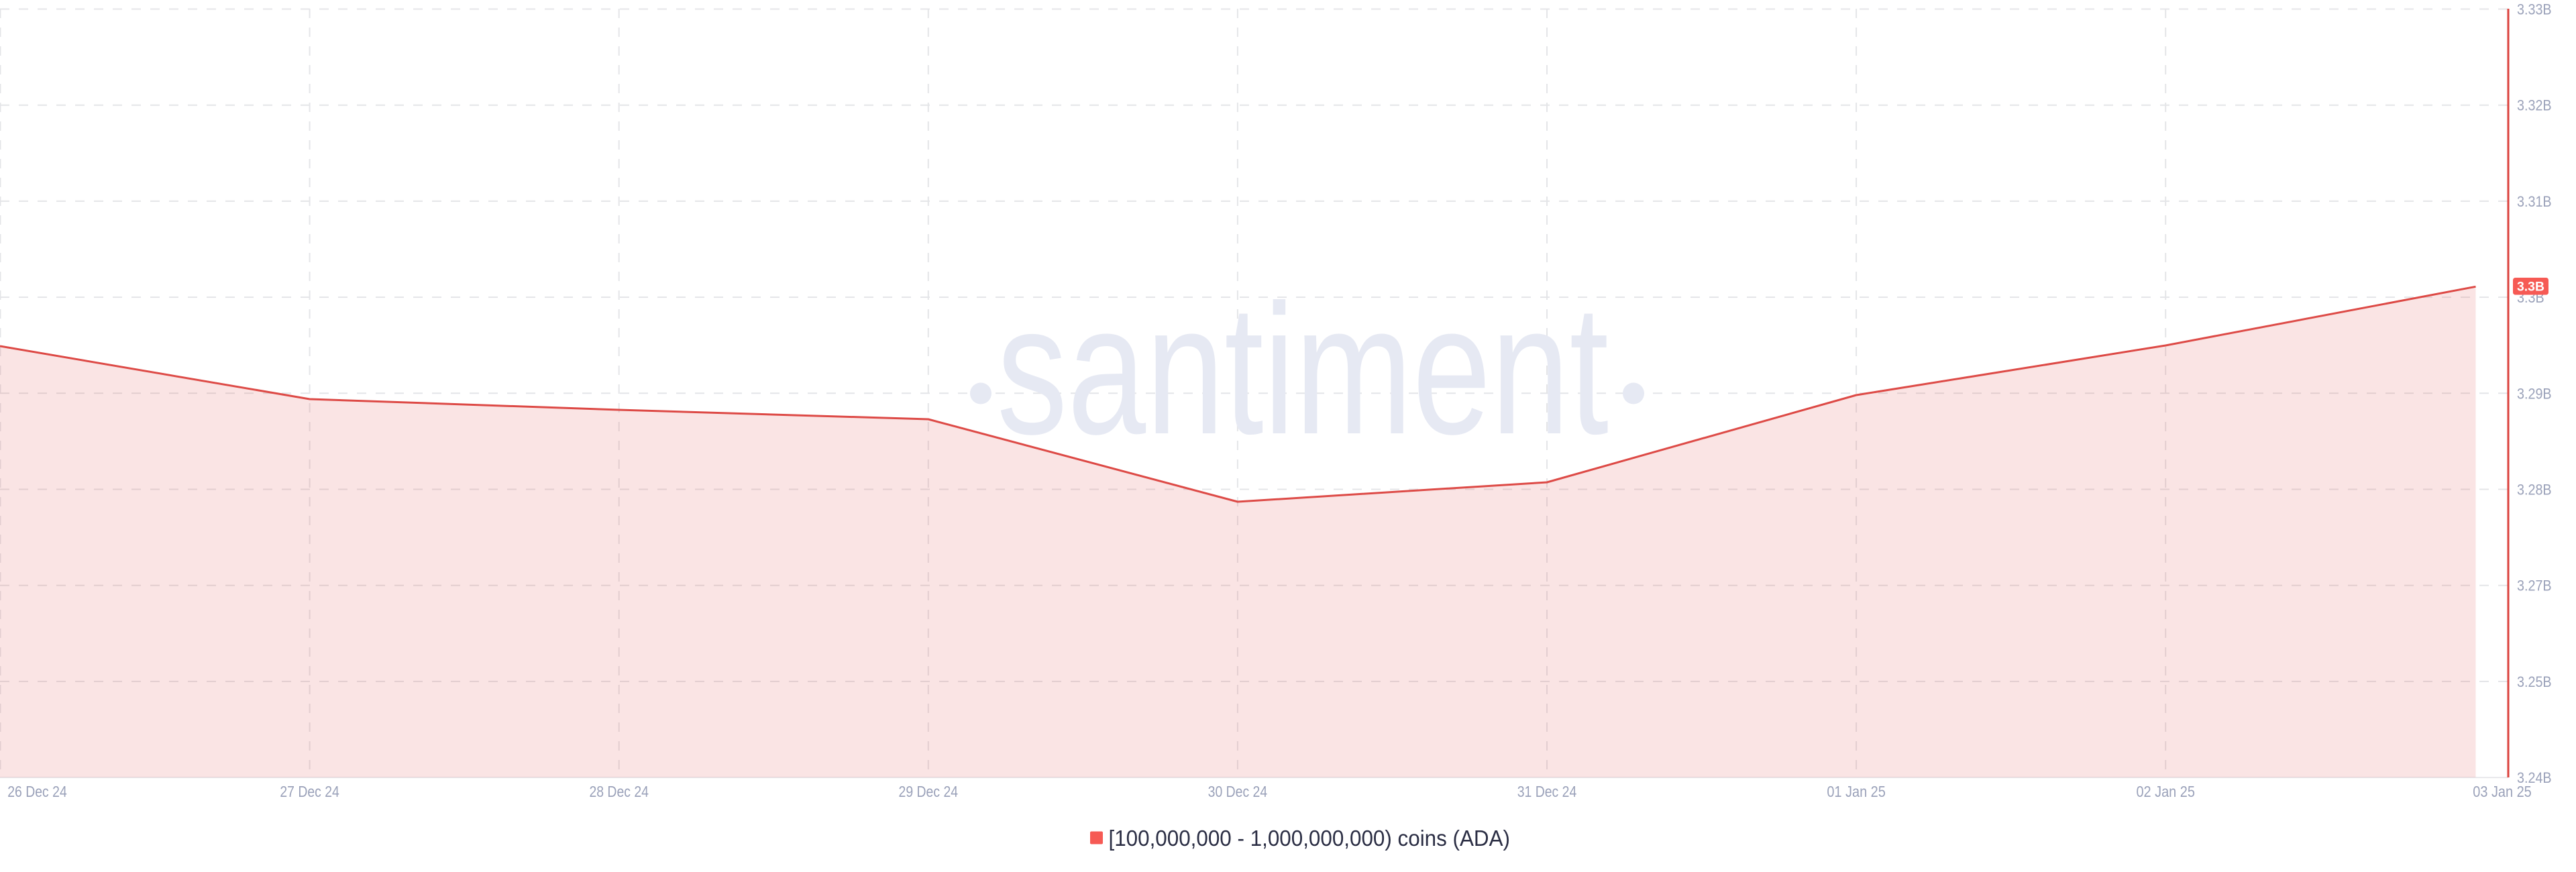 The height and width of the screenshot is (872, 2576). I want to click on svg-text: 3.29B, so click(2534, 393).